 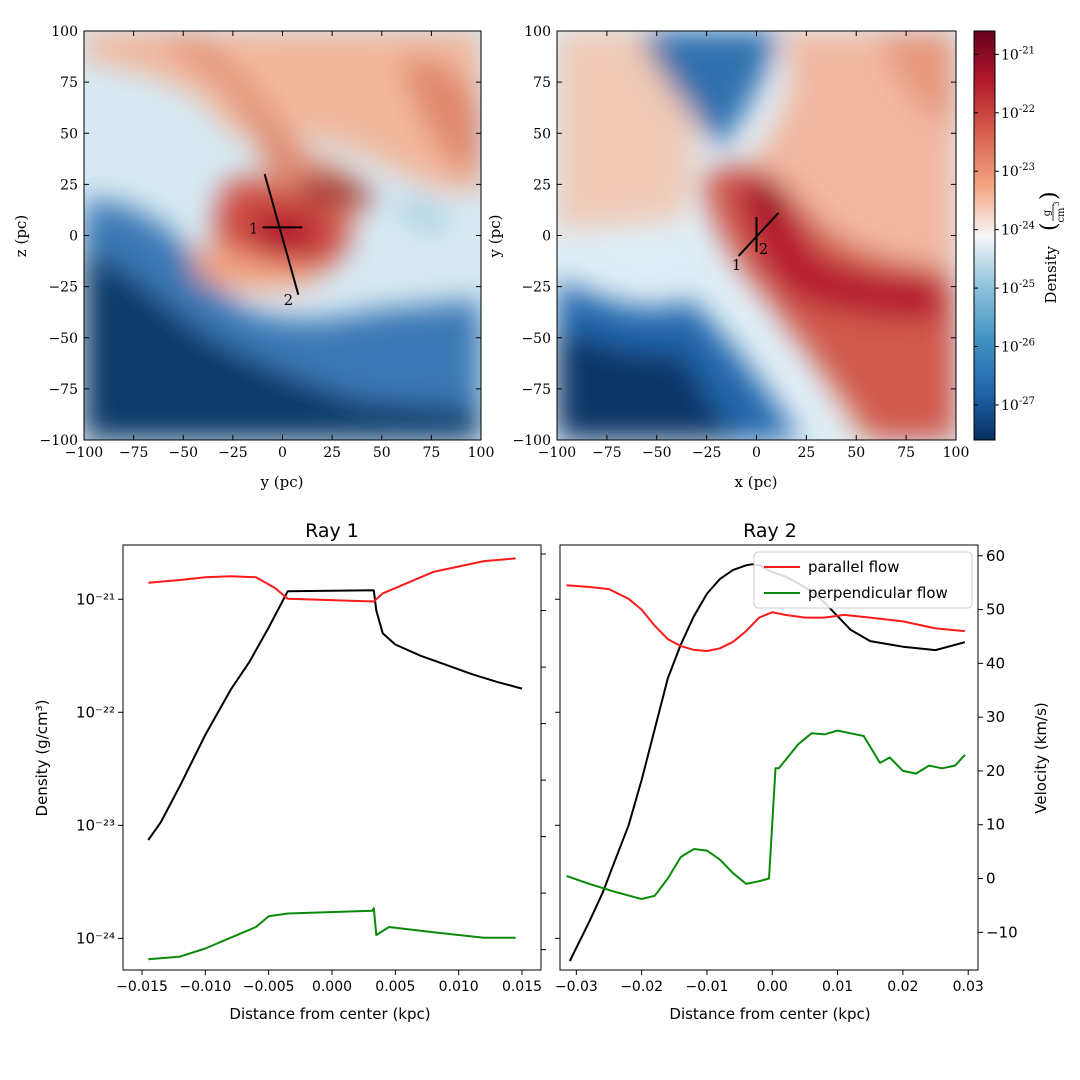 What do you see at coordinates (707, 987) in the screenshot?
I see `x-tick-label: −0.01` at bounding box center [707, 987].